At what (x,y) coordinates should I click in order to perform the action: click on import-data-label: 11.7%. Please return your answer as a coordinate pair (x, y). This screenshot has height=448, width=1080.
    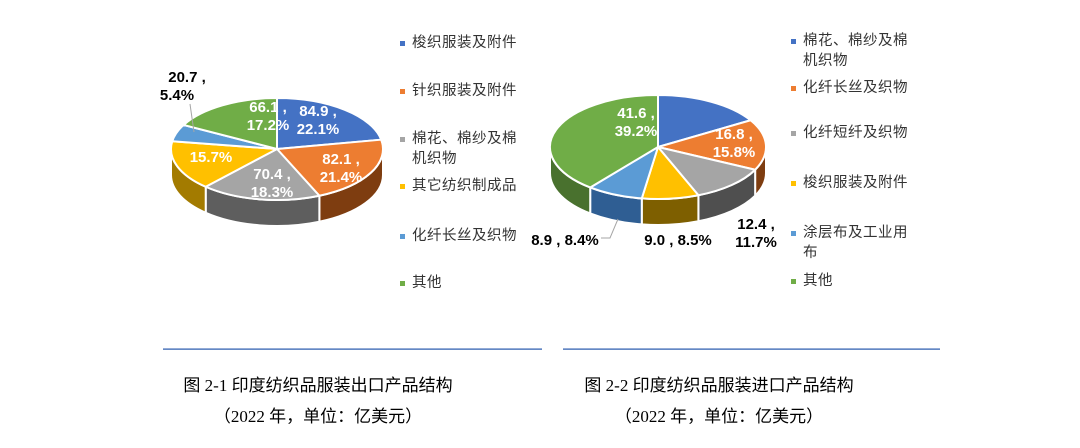
    Looking at the image, I should click on (756, 242).